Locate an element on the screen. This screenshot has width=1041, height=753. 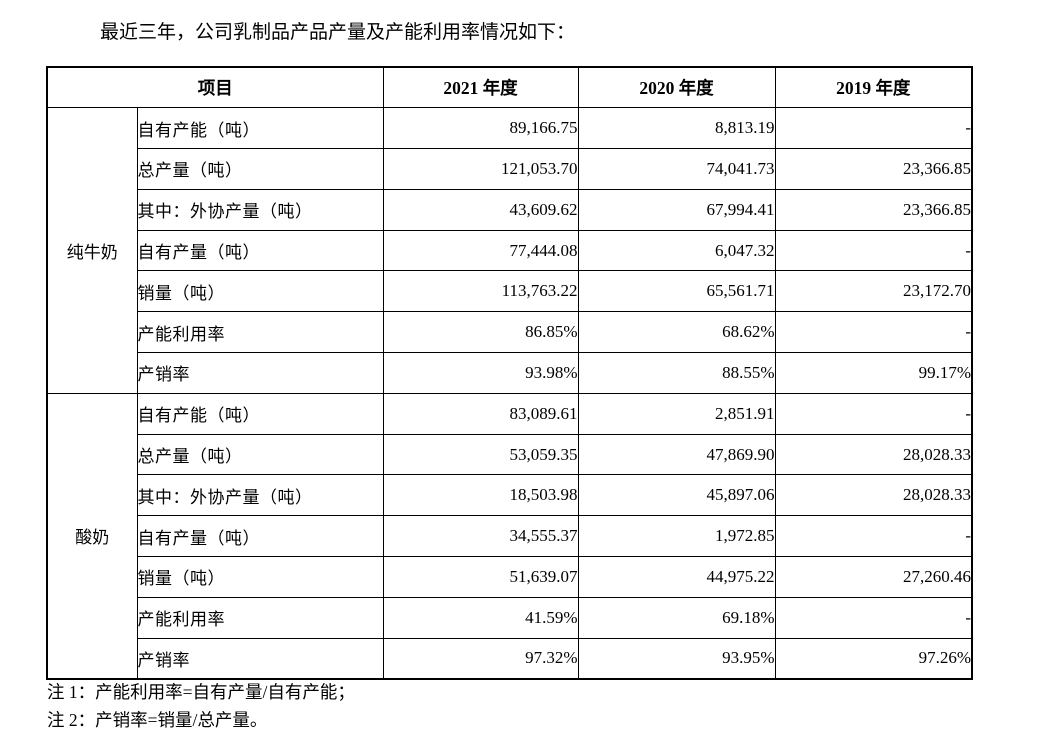
cell-value: 99.17% is located at coordinates (873, 373).